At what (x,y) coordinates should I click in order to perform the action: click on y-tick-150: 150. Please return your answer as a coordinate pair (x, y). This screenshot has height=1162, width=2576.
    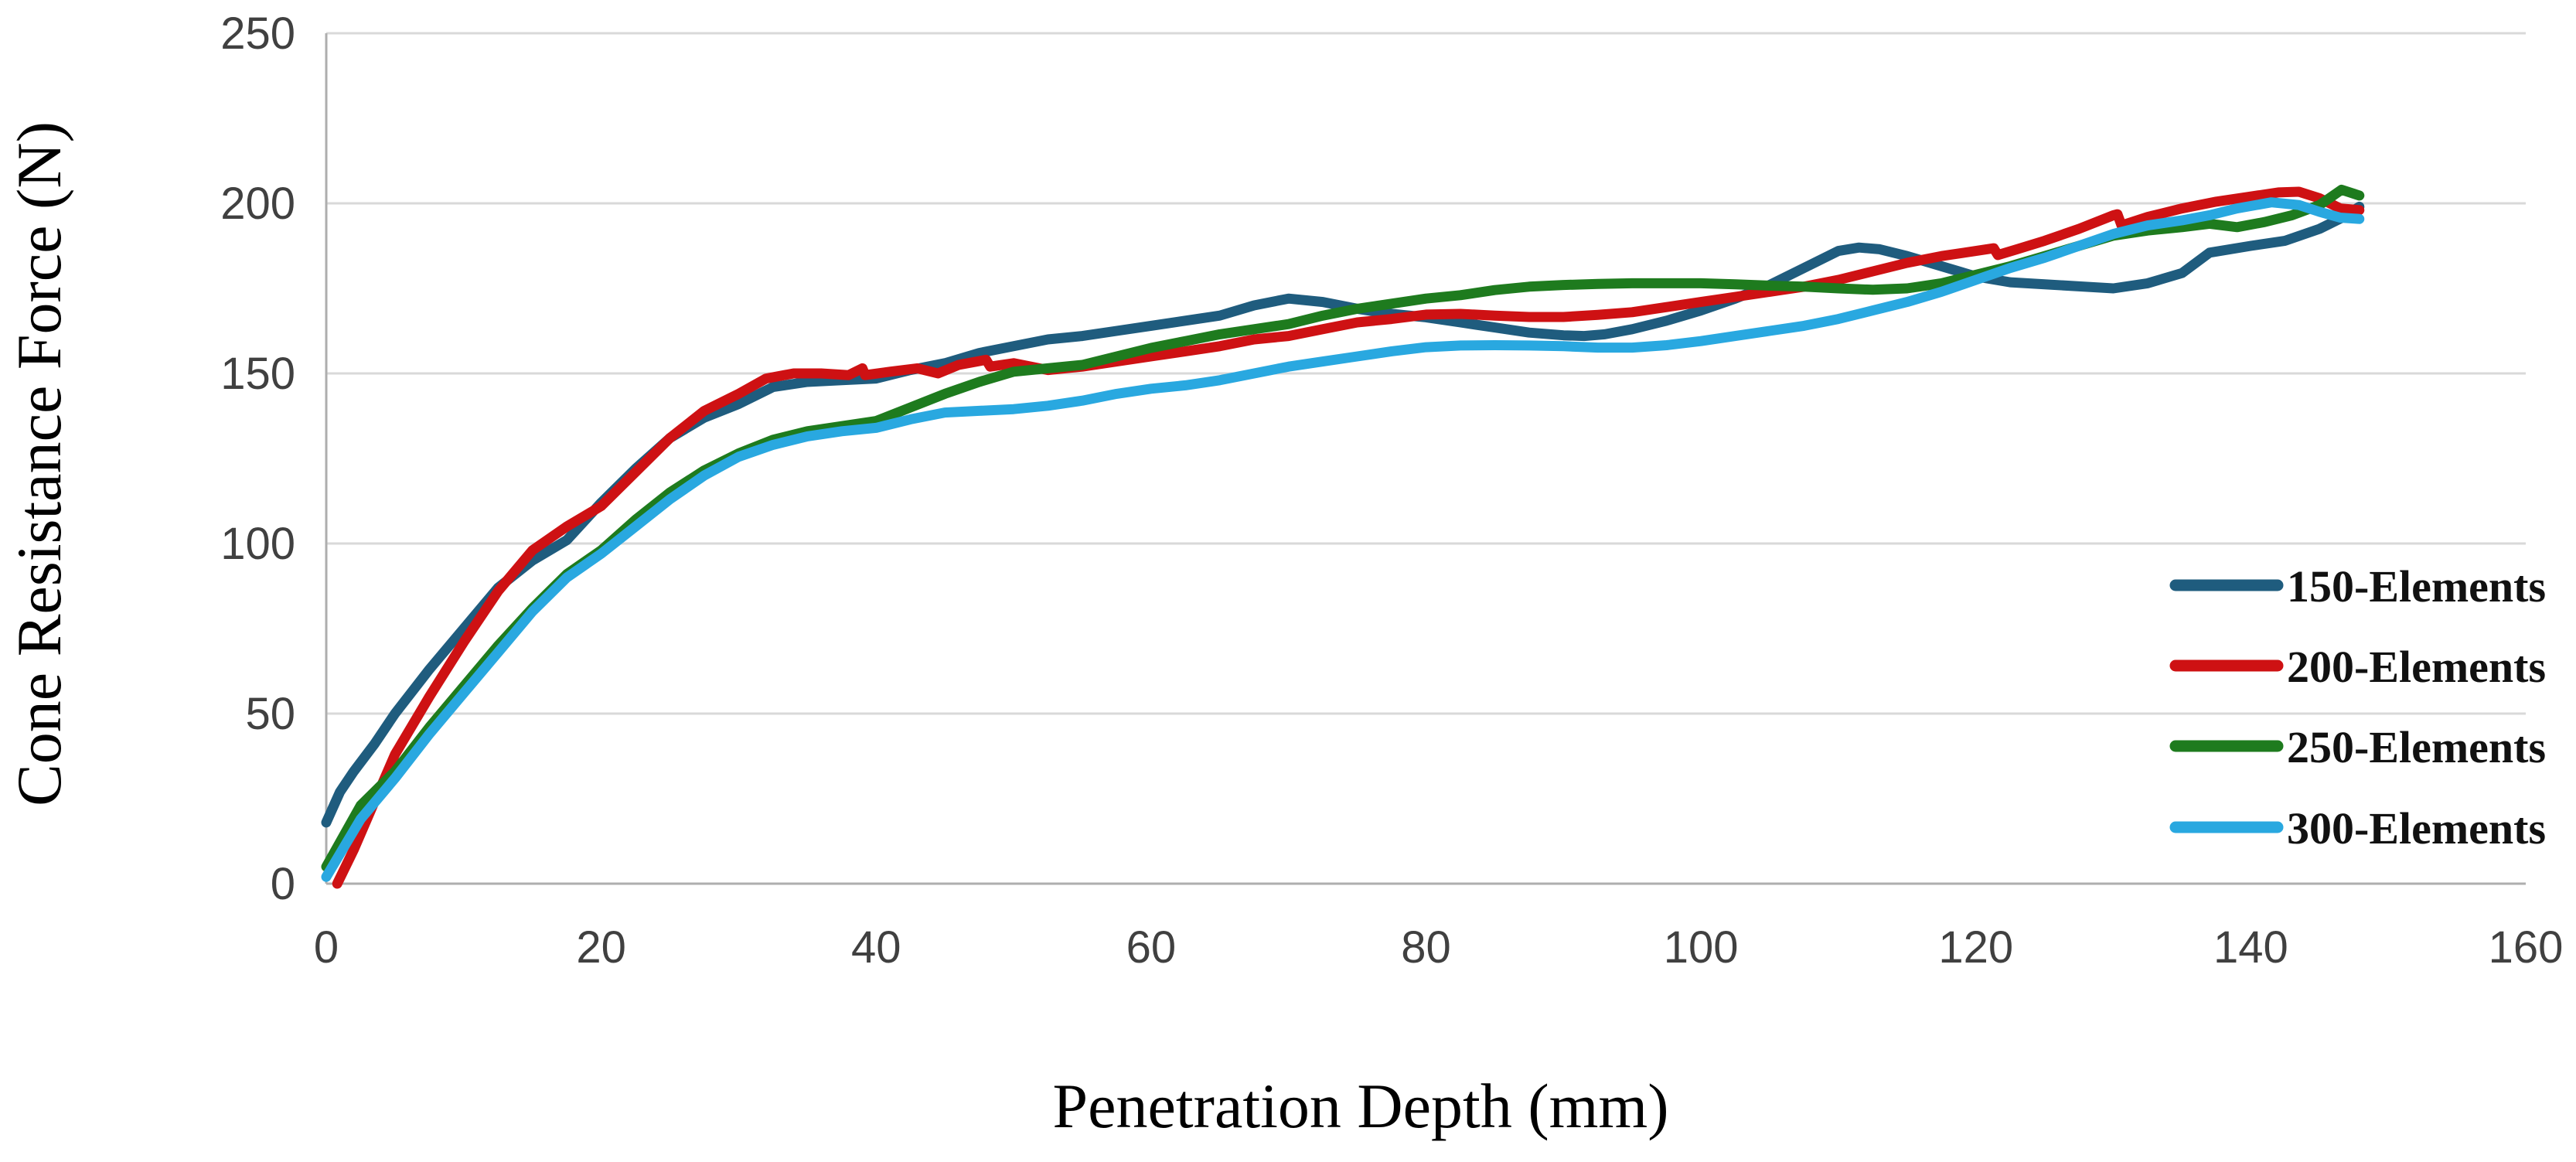
    Looking at the image, I should click on (257, 374).